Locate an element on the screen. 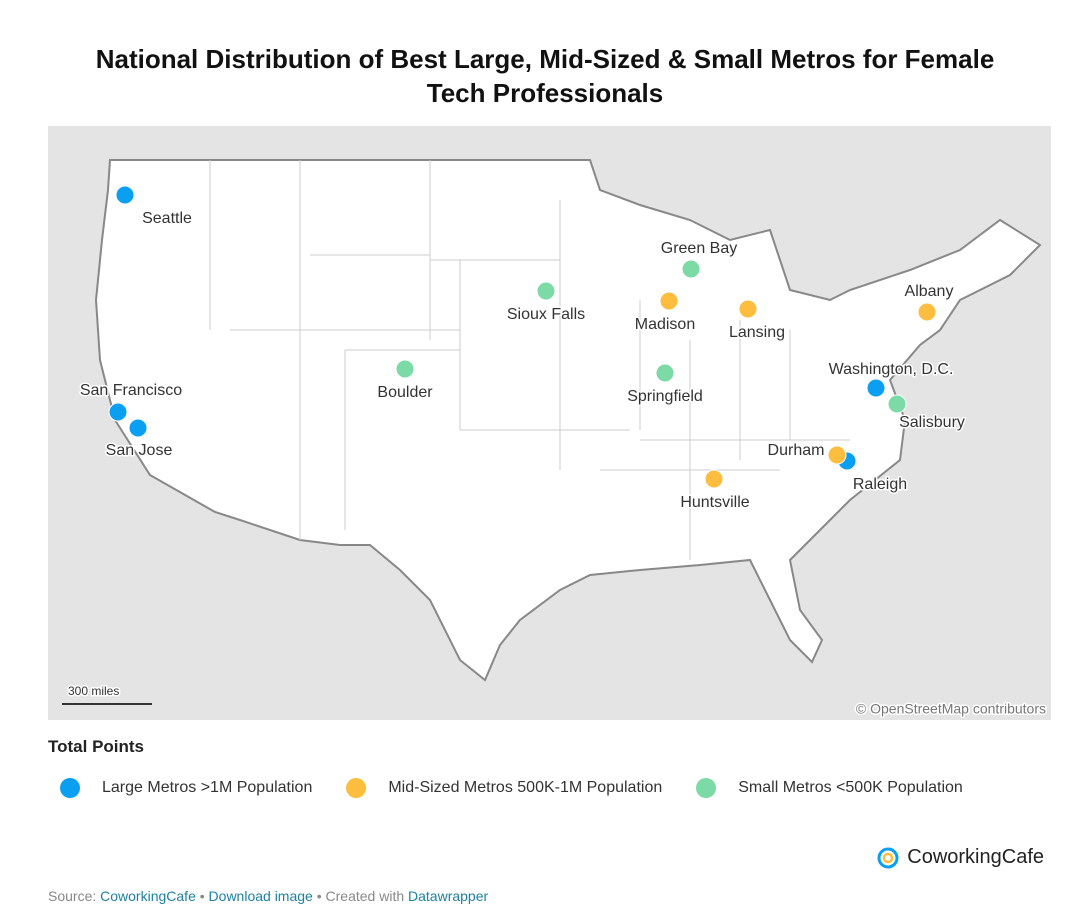 This screenshot has height=915, width=1090. city-label: Green Bay is located at coordinates (699, 248).